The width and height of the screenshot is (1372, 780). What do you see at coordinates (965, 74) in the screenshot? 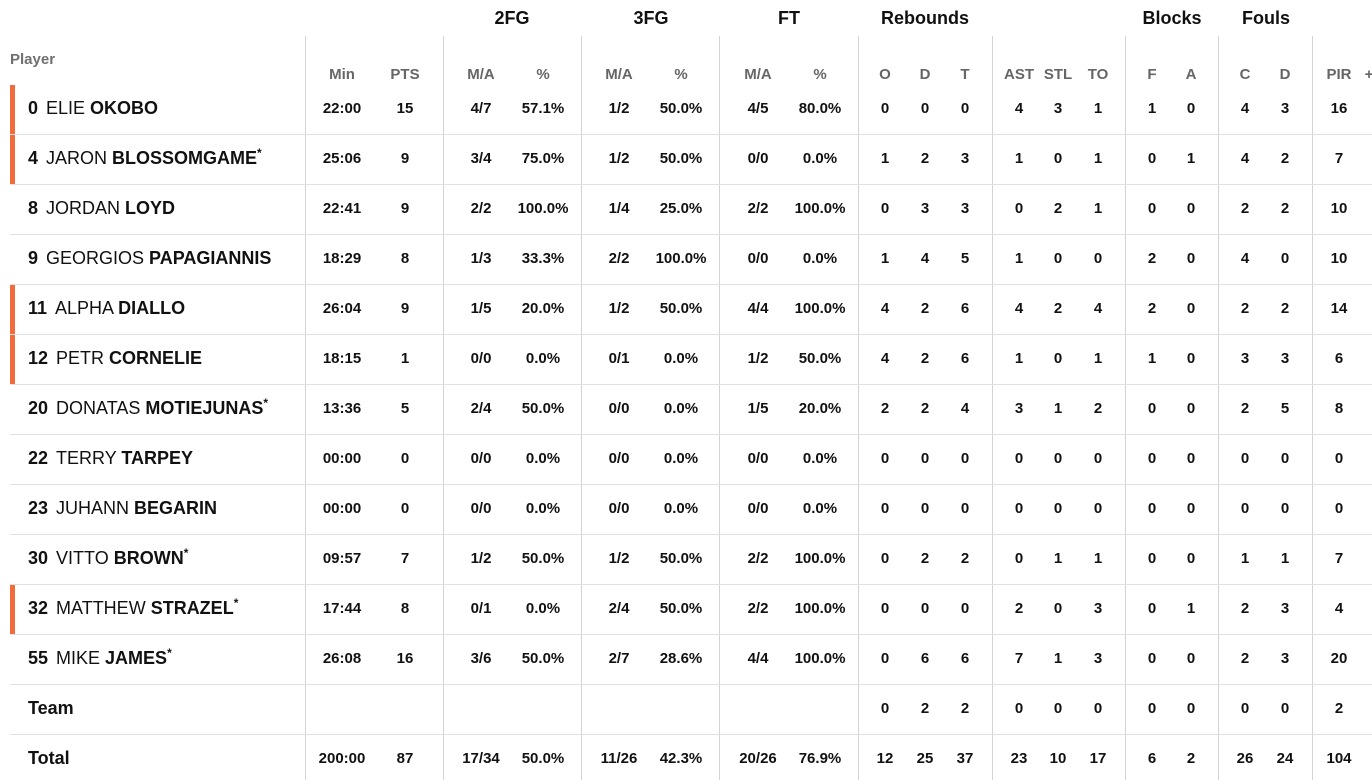
I see `subheader: T` at bounding box center [965, 74].